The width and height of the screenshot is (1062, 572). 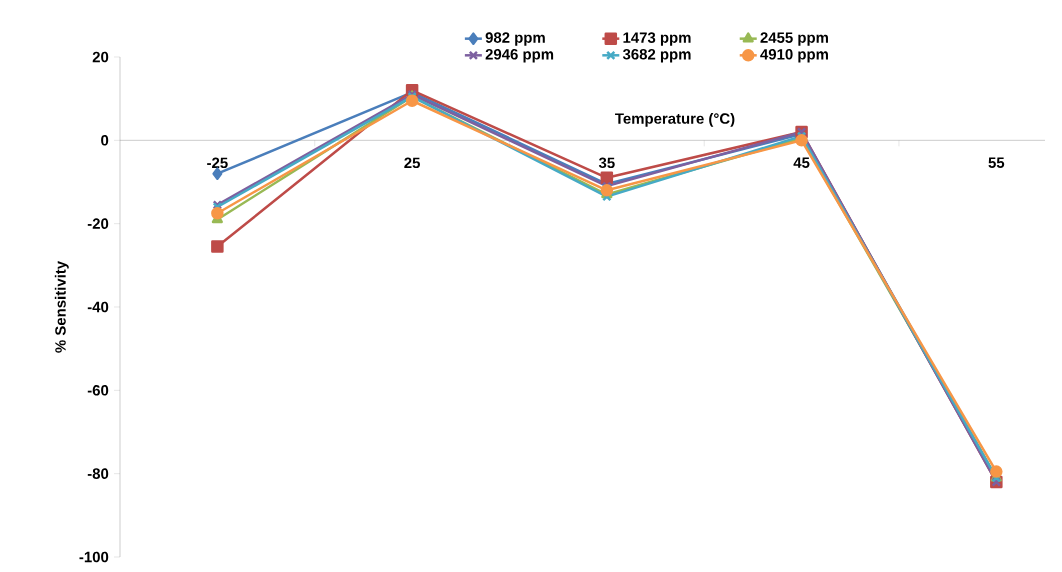 What do you see at coordinates (412, 163) in the screenshot?
I see `x-tick-label: 25` at bounding box center [412, 163].